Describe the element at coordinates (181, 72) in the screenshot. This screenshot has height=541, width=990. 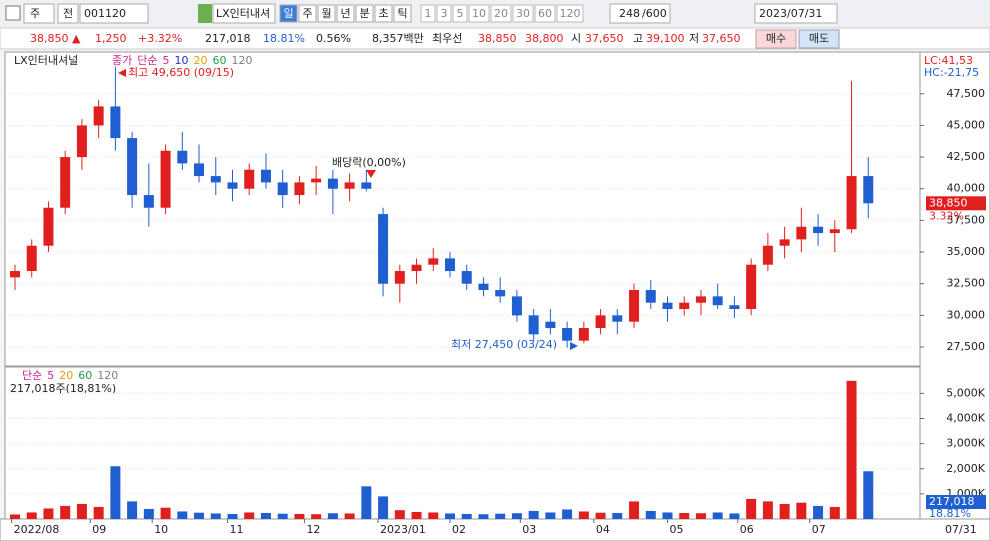
I see `annotation: 최고 49,650 (09/15)` at that location.